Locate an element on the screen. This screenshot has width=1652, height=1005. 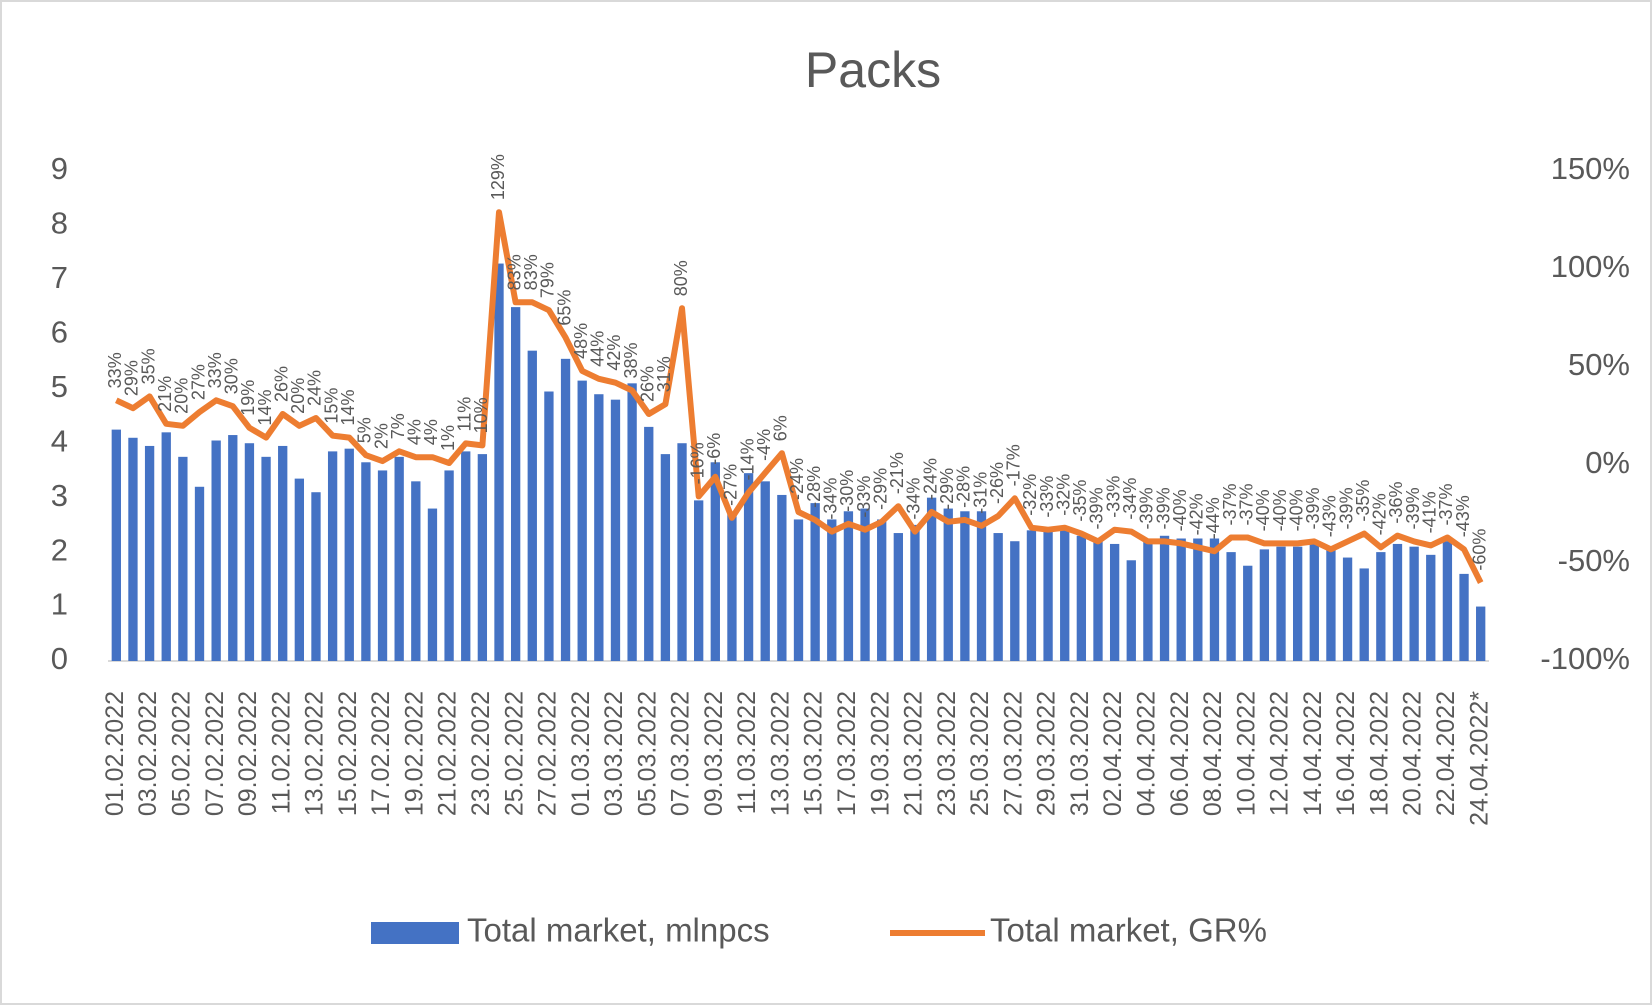
data-label: -43% is located at coordinates (1330, 516).